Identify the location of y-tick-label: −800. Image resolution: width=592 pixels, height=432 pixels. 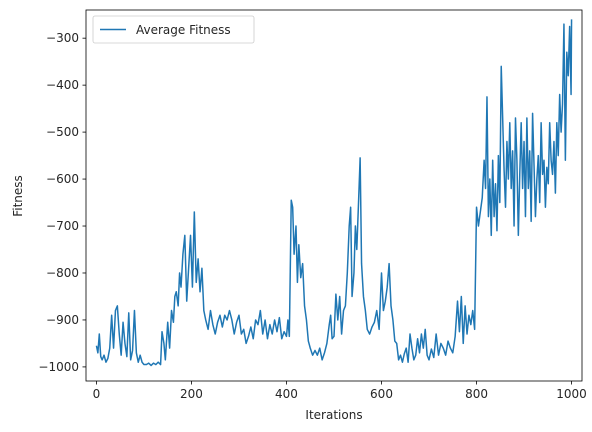
(62, 273).